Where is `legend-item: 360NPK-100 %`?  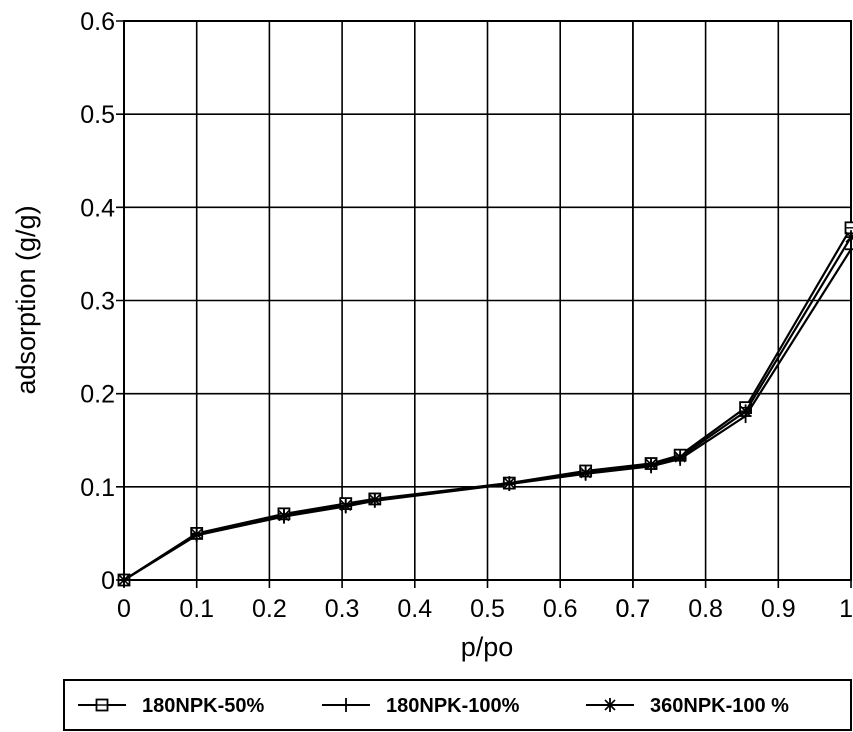 legend-item: 360NPK-100 % is located at coordinates (687, 706).